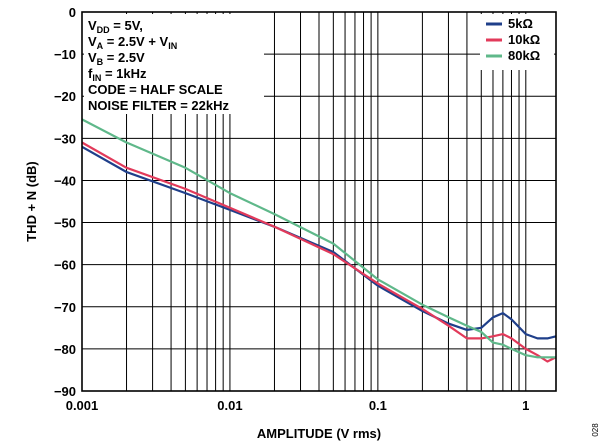  Describe the element at coordinates (520, 23) in the screenshot. I see `legend-label: 5kΩ` at that location.